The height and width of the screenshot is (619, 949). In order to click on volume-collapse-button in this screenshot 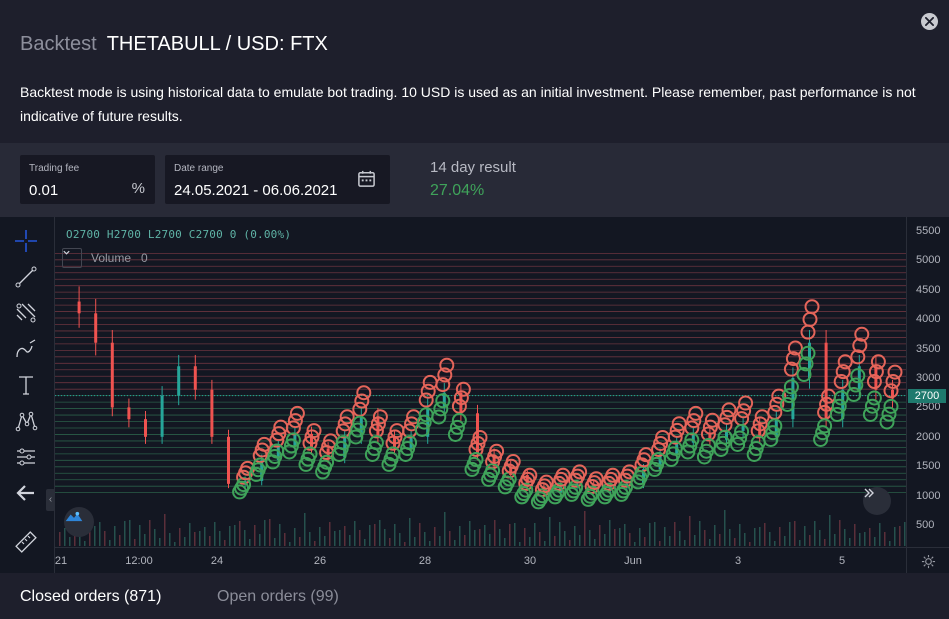, I will do `click(72, 258)`.